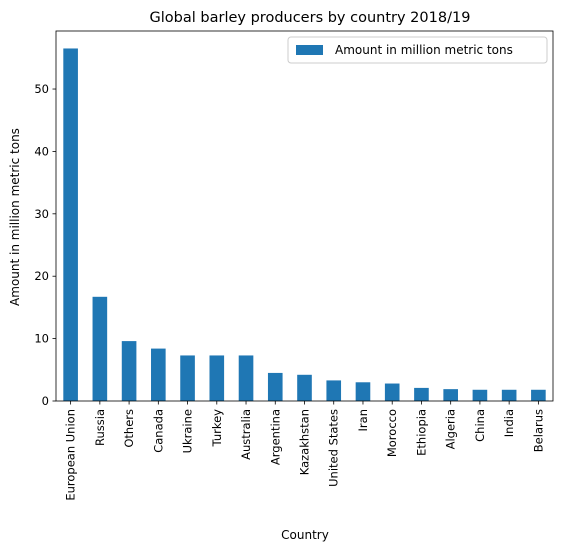 This screenshot has width=562, height=551. Describe the element at coordinates (71, 455) in the screenshot. I see `x-tick-label: European Union` at that location.